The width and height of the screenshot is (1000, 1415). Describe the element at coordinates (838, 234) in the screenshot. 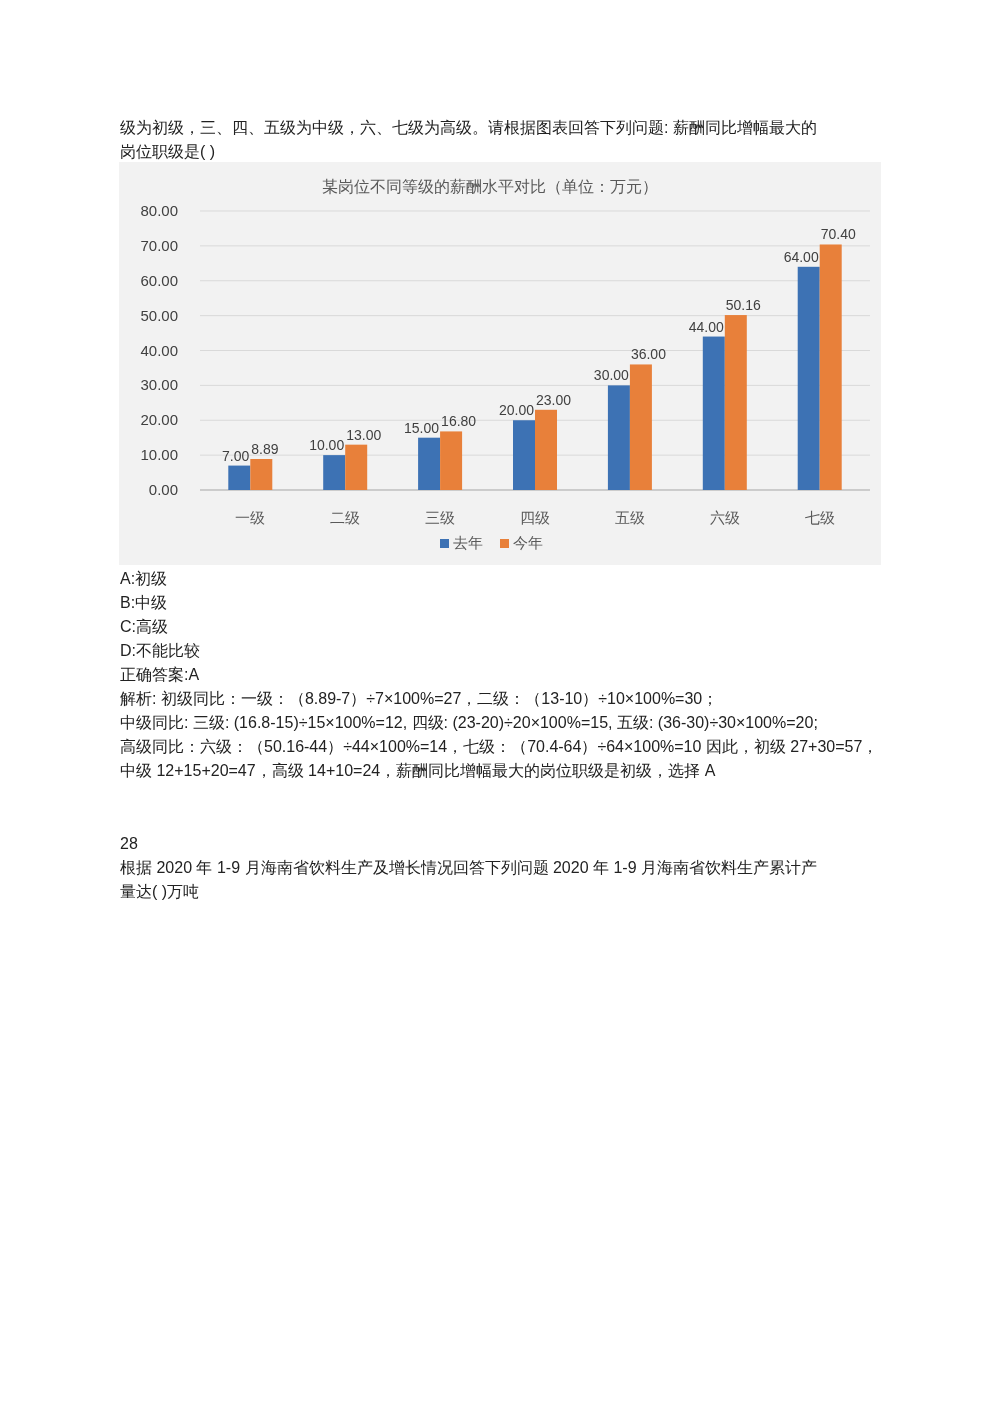

I see `data-label: 70.40` at that location.